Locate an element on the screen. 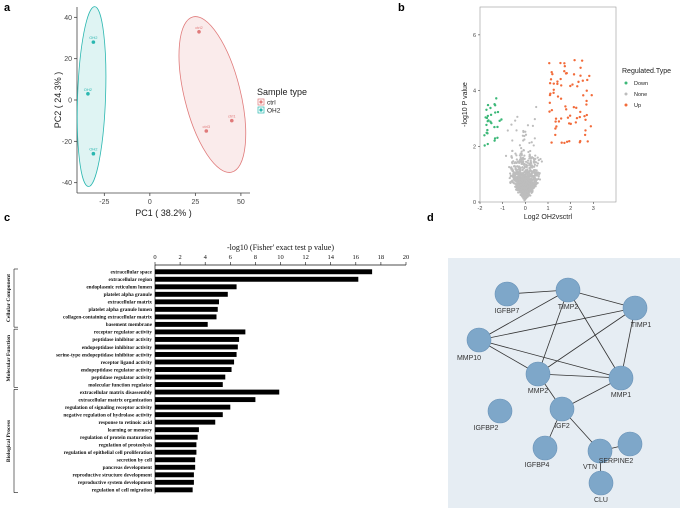 The image size is (683, 511). category-label: collagen-containing extracellular matrix is located at coordinates (107, 318).